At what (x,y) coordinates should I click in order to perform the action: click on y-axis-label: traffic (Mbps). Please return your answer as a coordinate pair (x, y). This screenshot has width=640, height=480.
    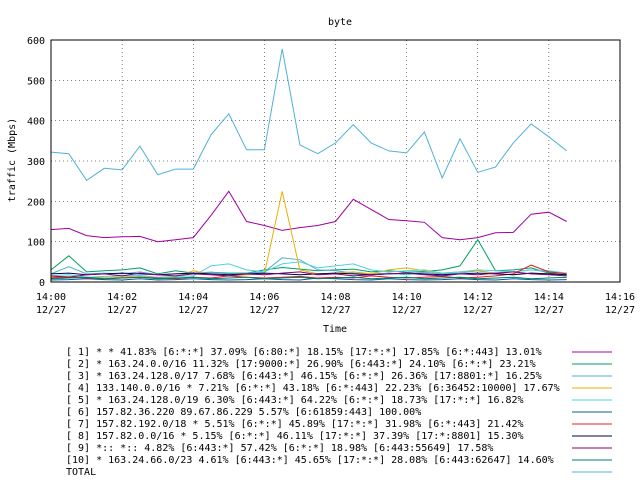
    Looking at the image, I should click on (12, 160).